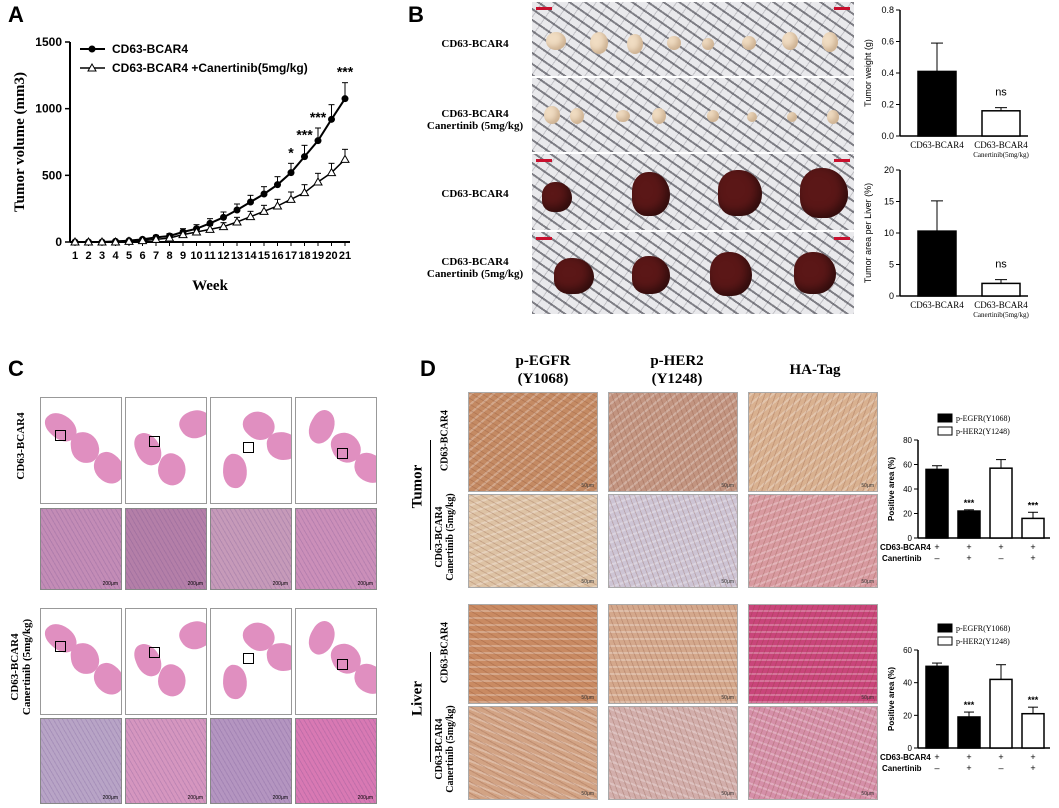 This screenshot has width=1059, height=808. What do you see at coordinates (907, 465) in the screenshot?
I see `y-tick-label: 60` at bounding box center [907, 465].